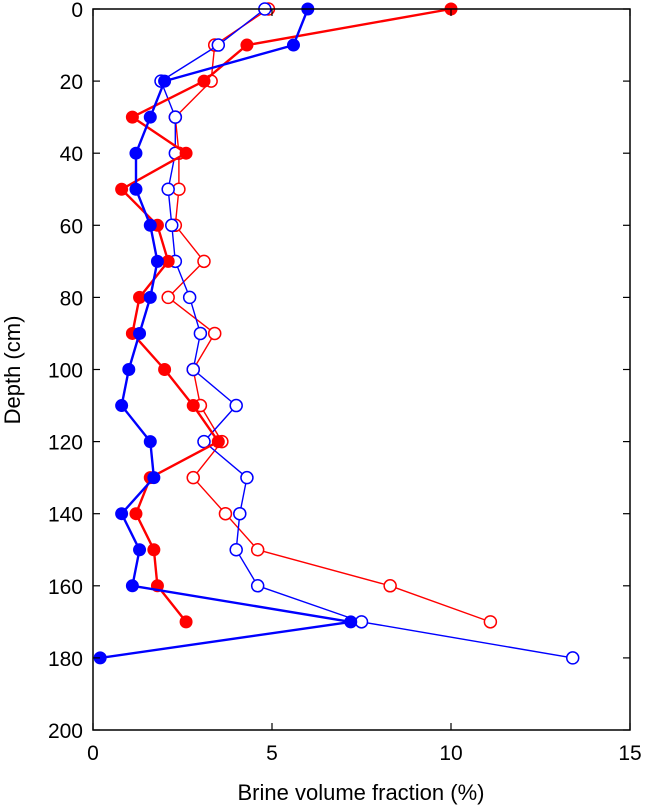 The height and width of the screenshot is (809, 645). What do you see at coordinates (629, 753) in the screenshot?
I see `x-tick-label: 15` at bounding box center [629, 753].